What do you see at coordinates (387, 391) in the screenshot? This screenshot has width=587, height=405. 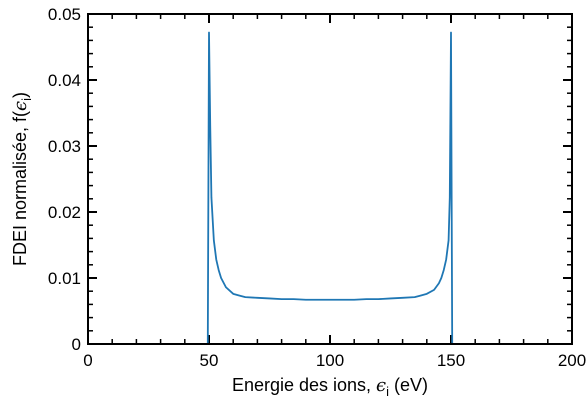 I see `x-axis-label-subscript: i` at bounding box center [387, 391].